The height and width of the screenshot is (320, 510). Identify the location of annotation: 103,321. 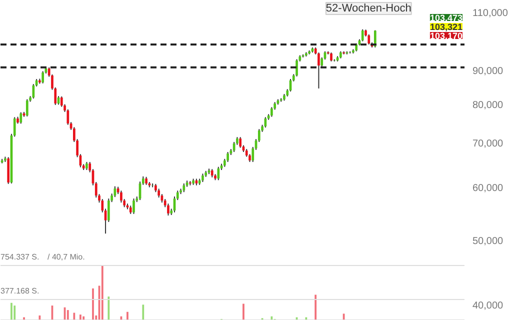
(446, 27).